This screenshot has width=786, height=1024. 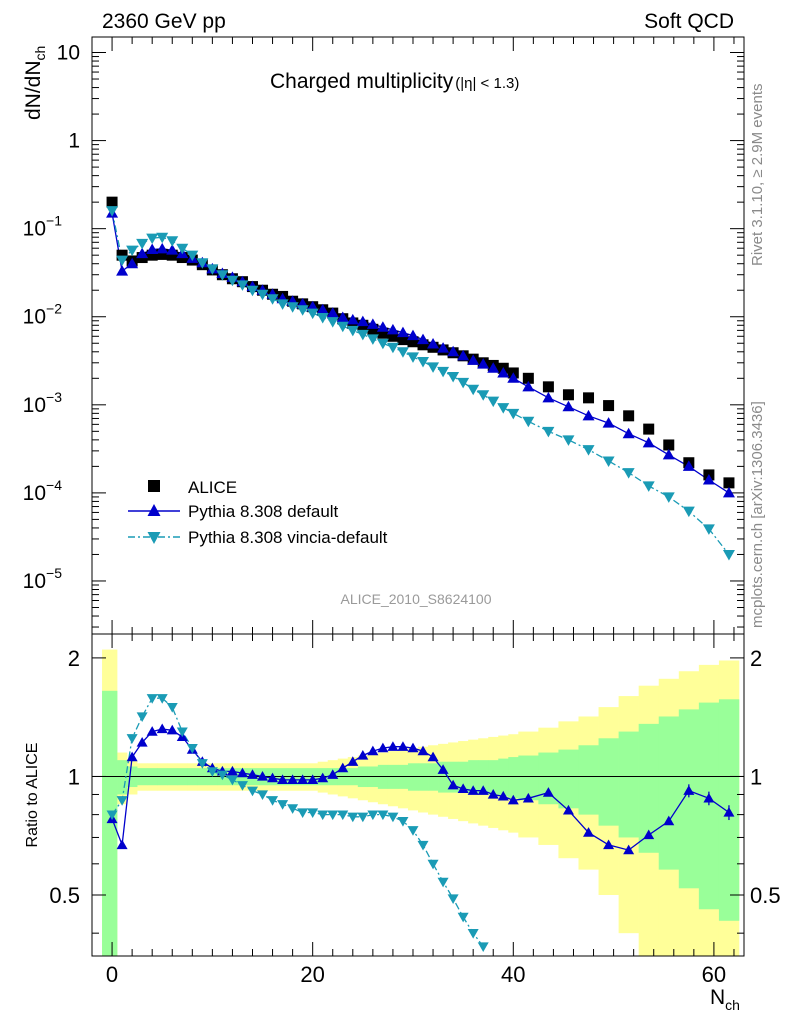 What do you see at coordinates (393, 990) in the screenshot?
I see `ratio-frame-cover-bottom` at bounding box center [393, 990].